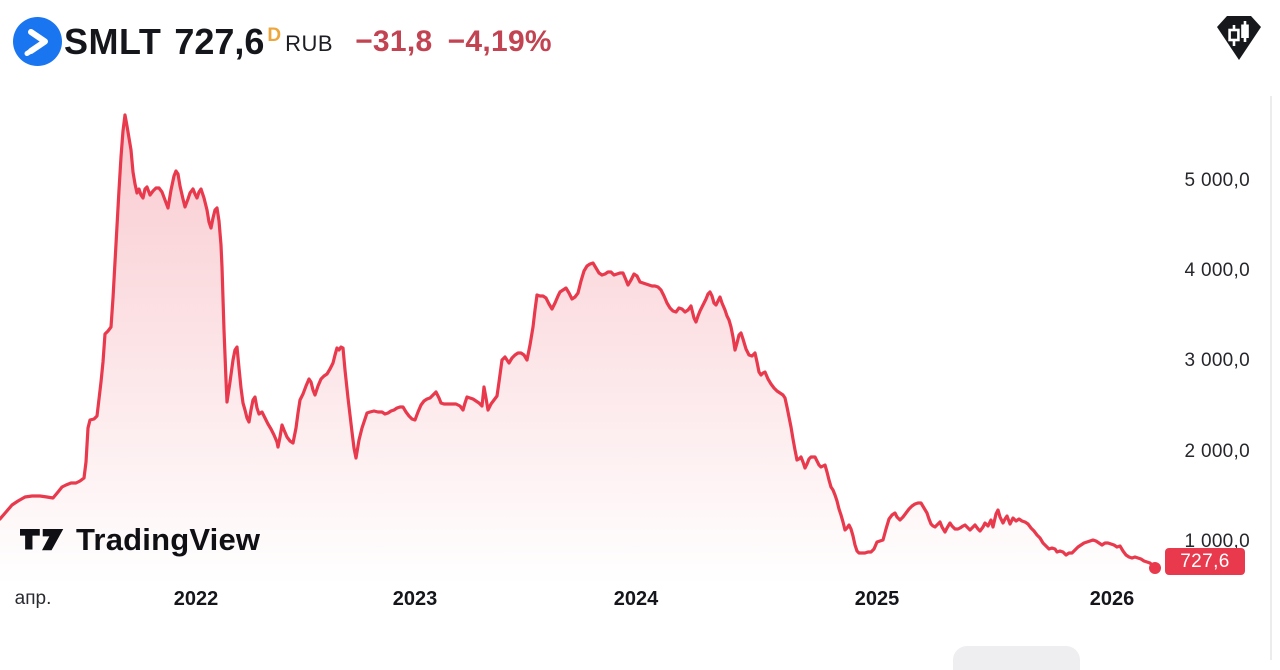  I want to click on watermark-text: TradingView, so click(168, 539).